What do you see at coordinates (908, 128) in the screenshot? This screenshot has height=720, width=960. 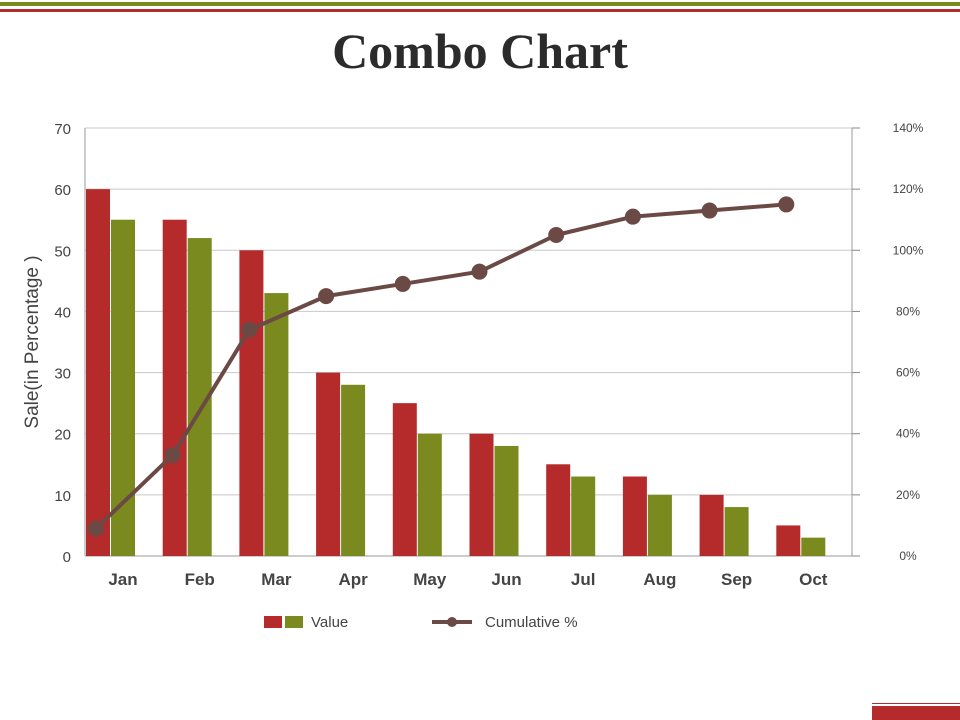 I see `y2-tick-label: 140%` at bounding box center [908, 128].